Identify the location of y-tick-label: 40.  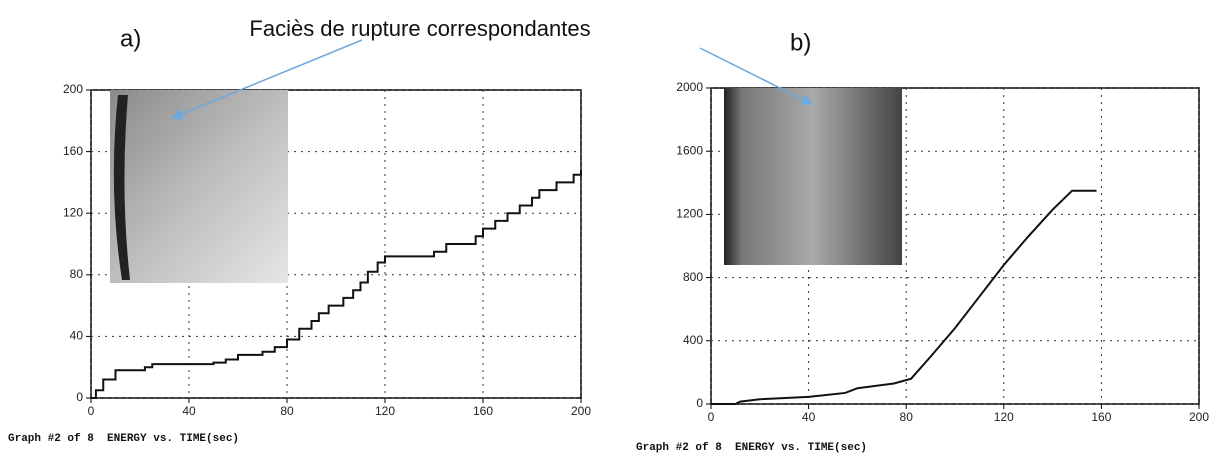
(77, 336).